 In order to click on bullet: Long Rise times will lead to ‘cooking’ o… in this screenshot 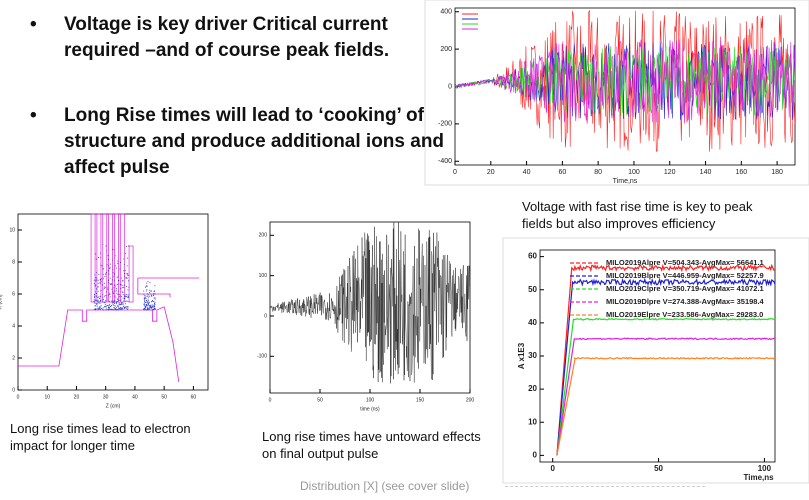, I will do `click(242, 142)`.